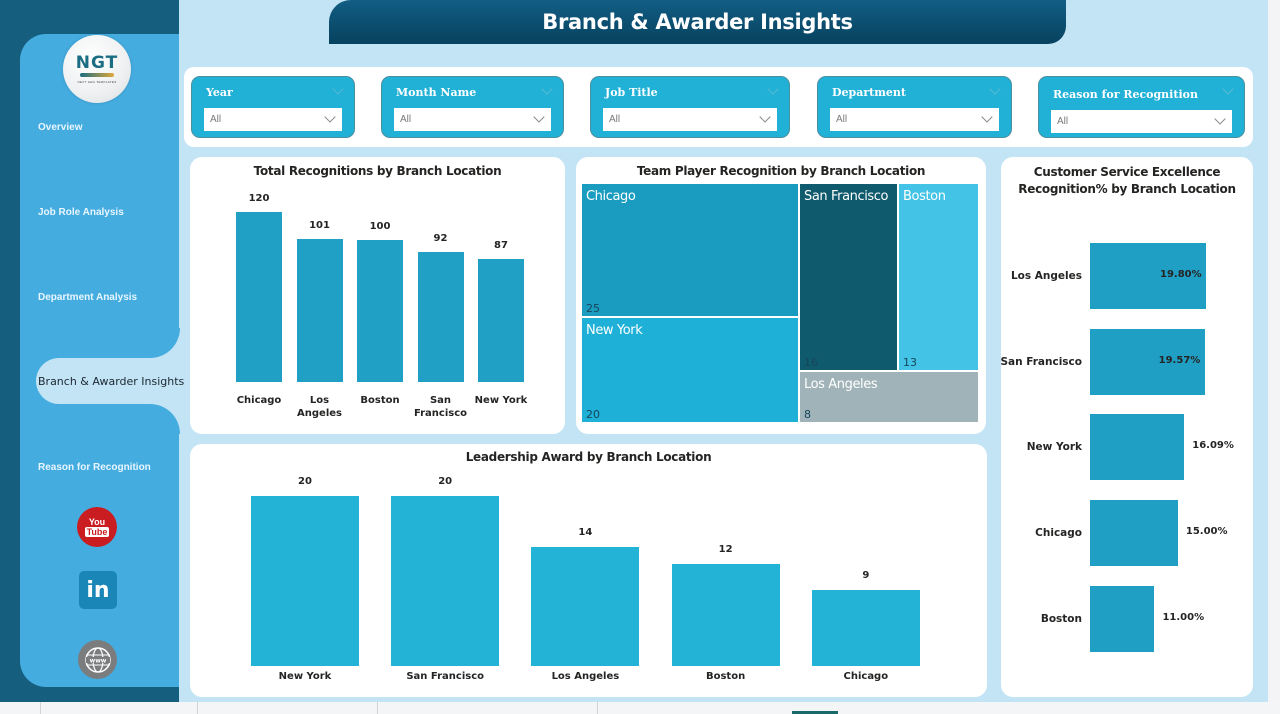  What do you see at coordinates (690, 370) in the screenshot?
I see `treemap-cell: New York 20` at bounding box center [690, 370].